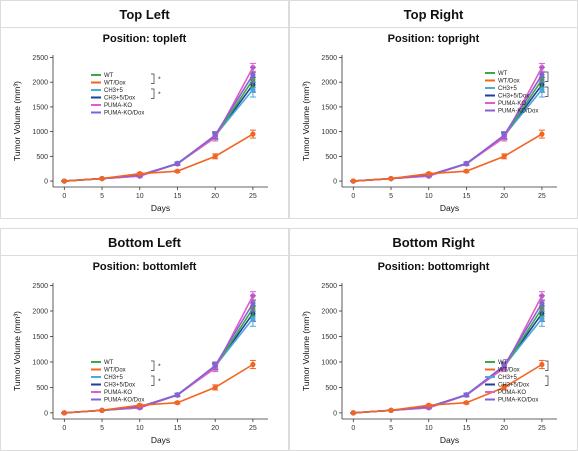 This screenshot has height=451, width=578. I want to click on panel-header: Top Left, so click(144, 14).